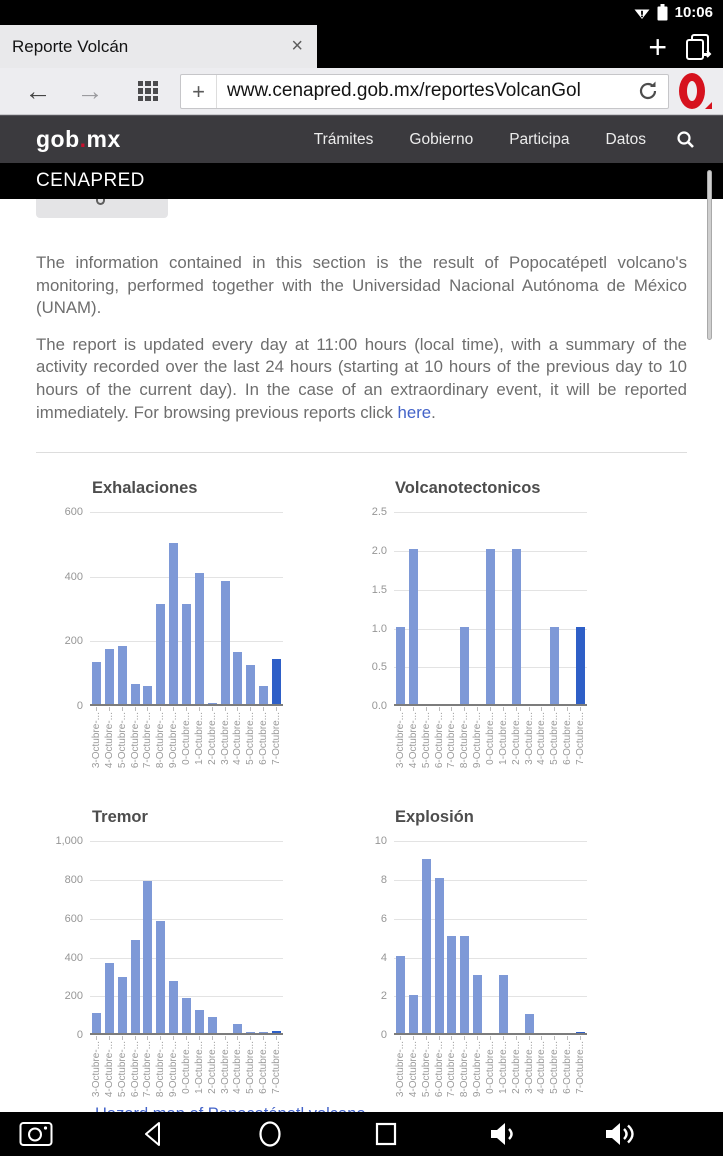 The width and height of the screenshot is (723, 1156). What do you see at coordinates (148, 91) in the screenshot?
I see `speed-dial-icon` at bounding box center [148, 91].